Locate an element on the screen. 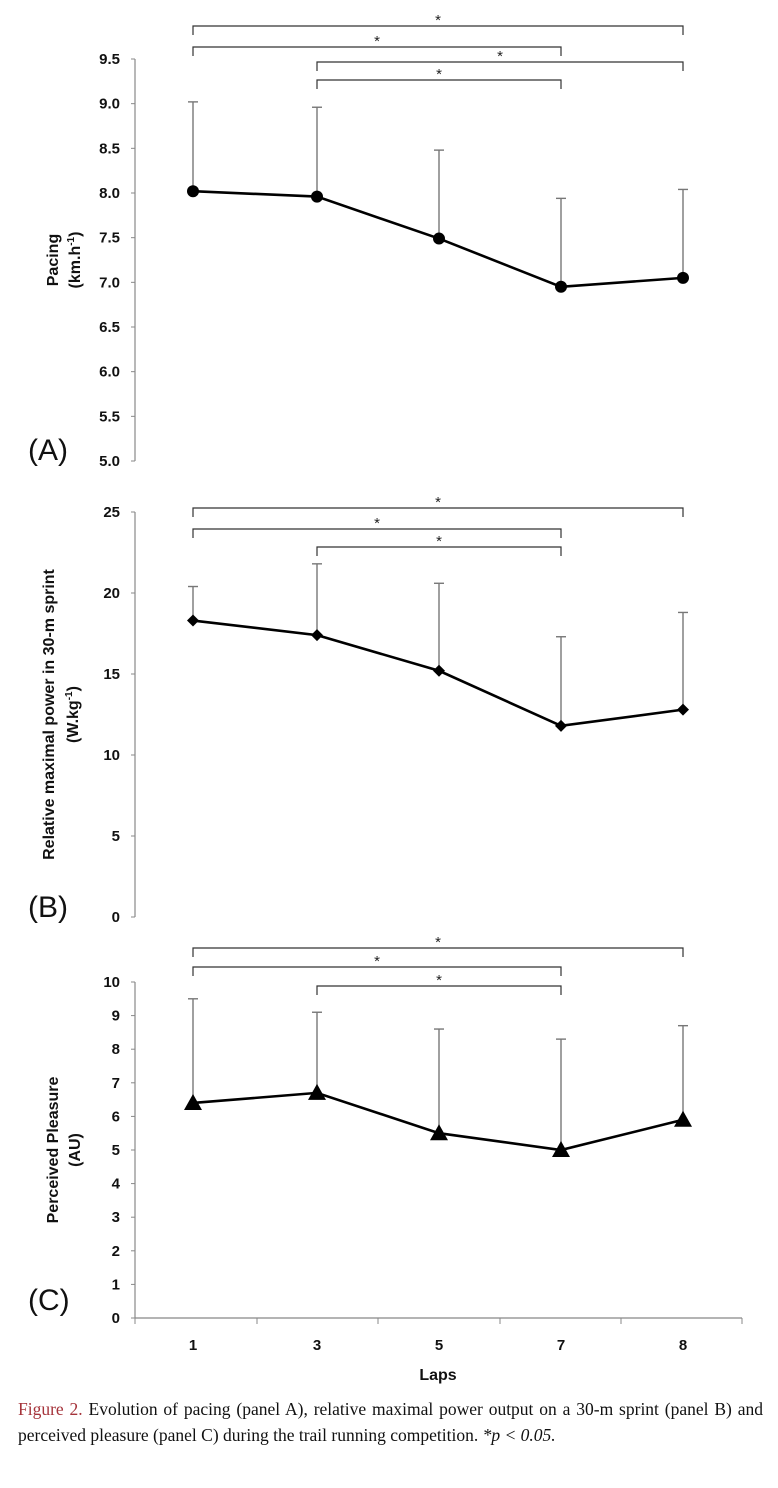  y-axis-label: Pacing is located at coordinates (53, 260).